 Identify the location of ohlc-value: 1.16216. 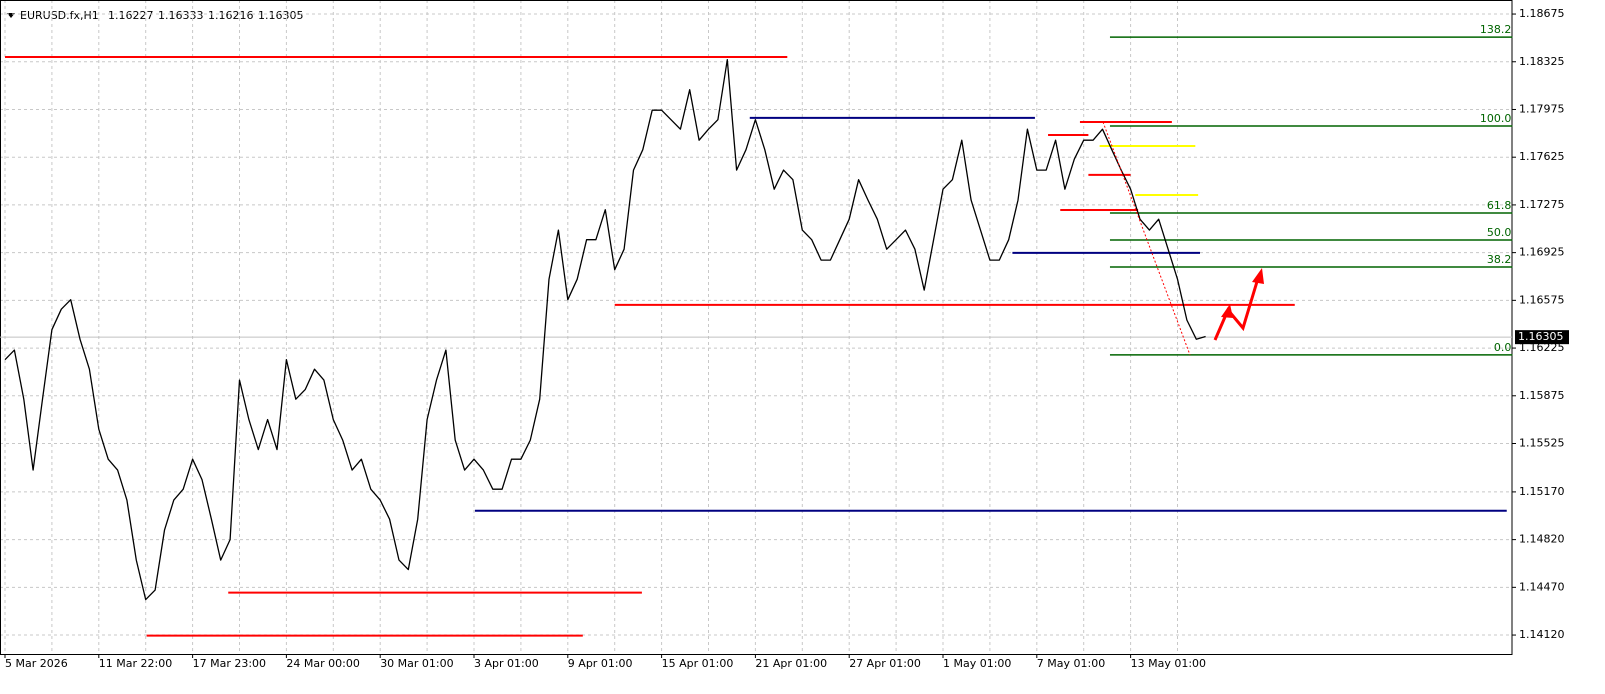
(231, 15).